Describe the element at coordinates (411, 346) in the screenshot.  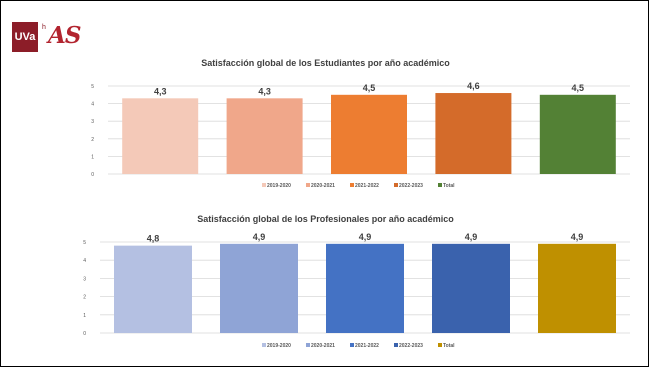
I see `professionals-legend-label: 2022-2023` at that location.